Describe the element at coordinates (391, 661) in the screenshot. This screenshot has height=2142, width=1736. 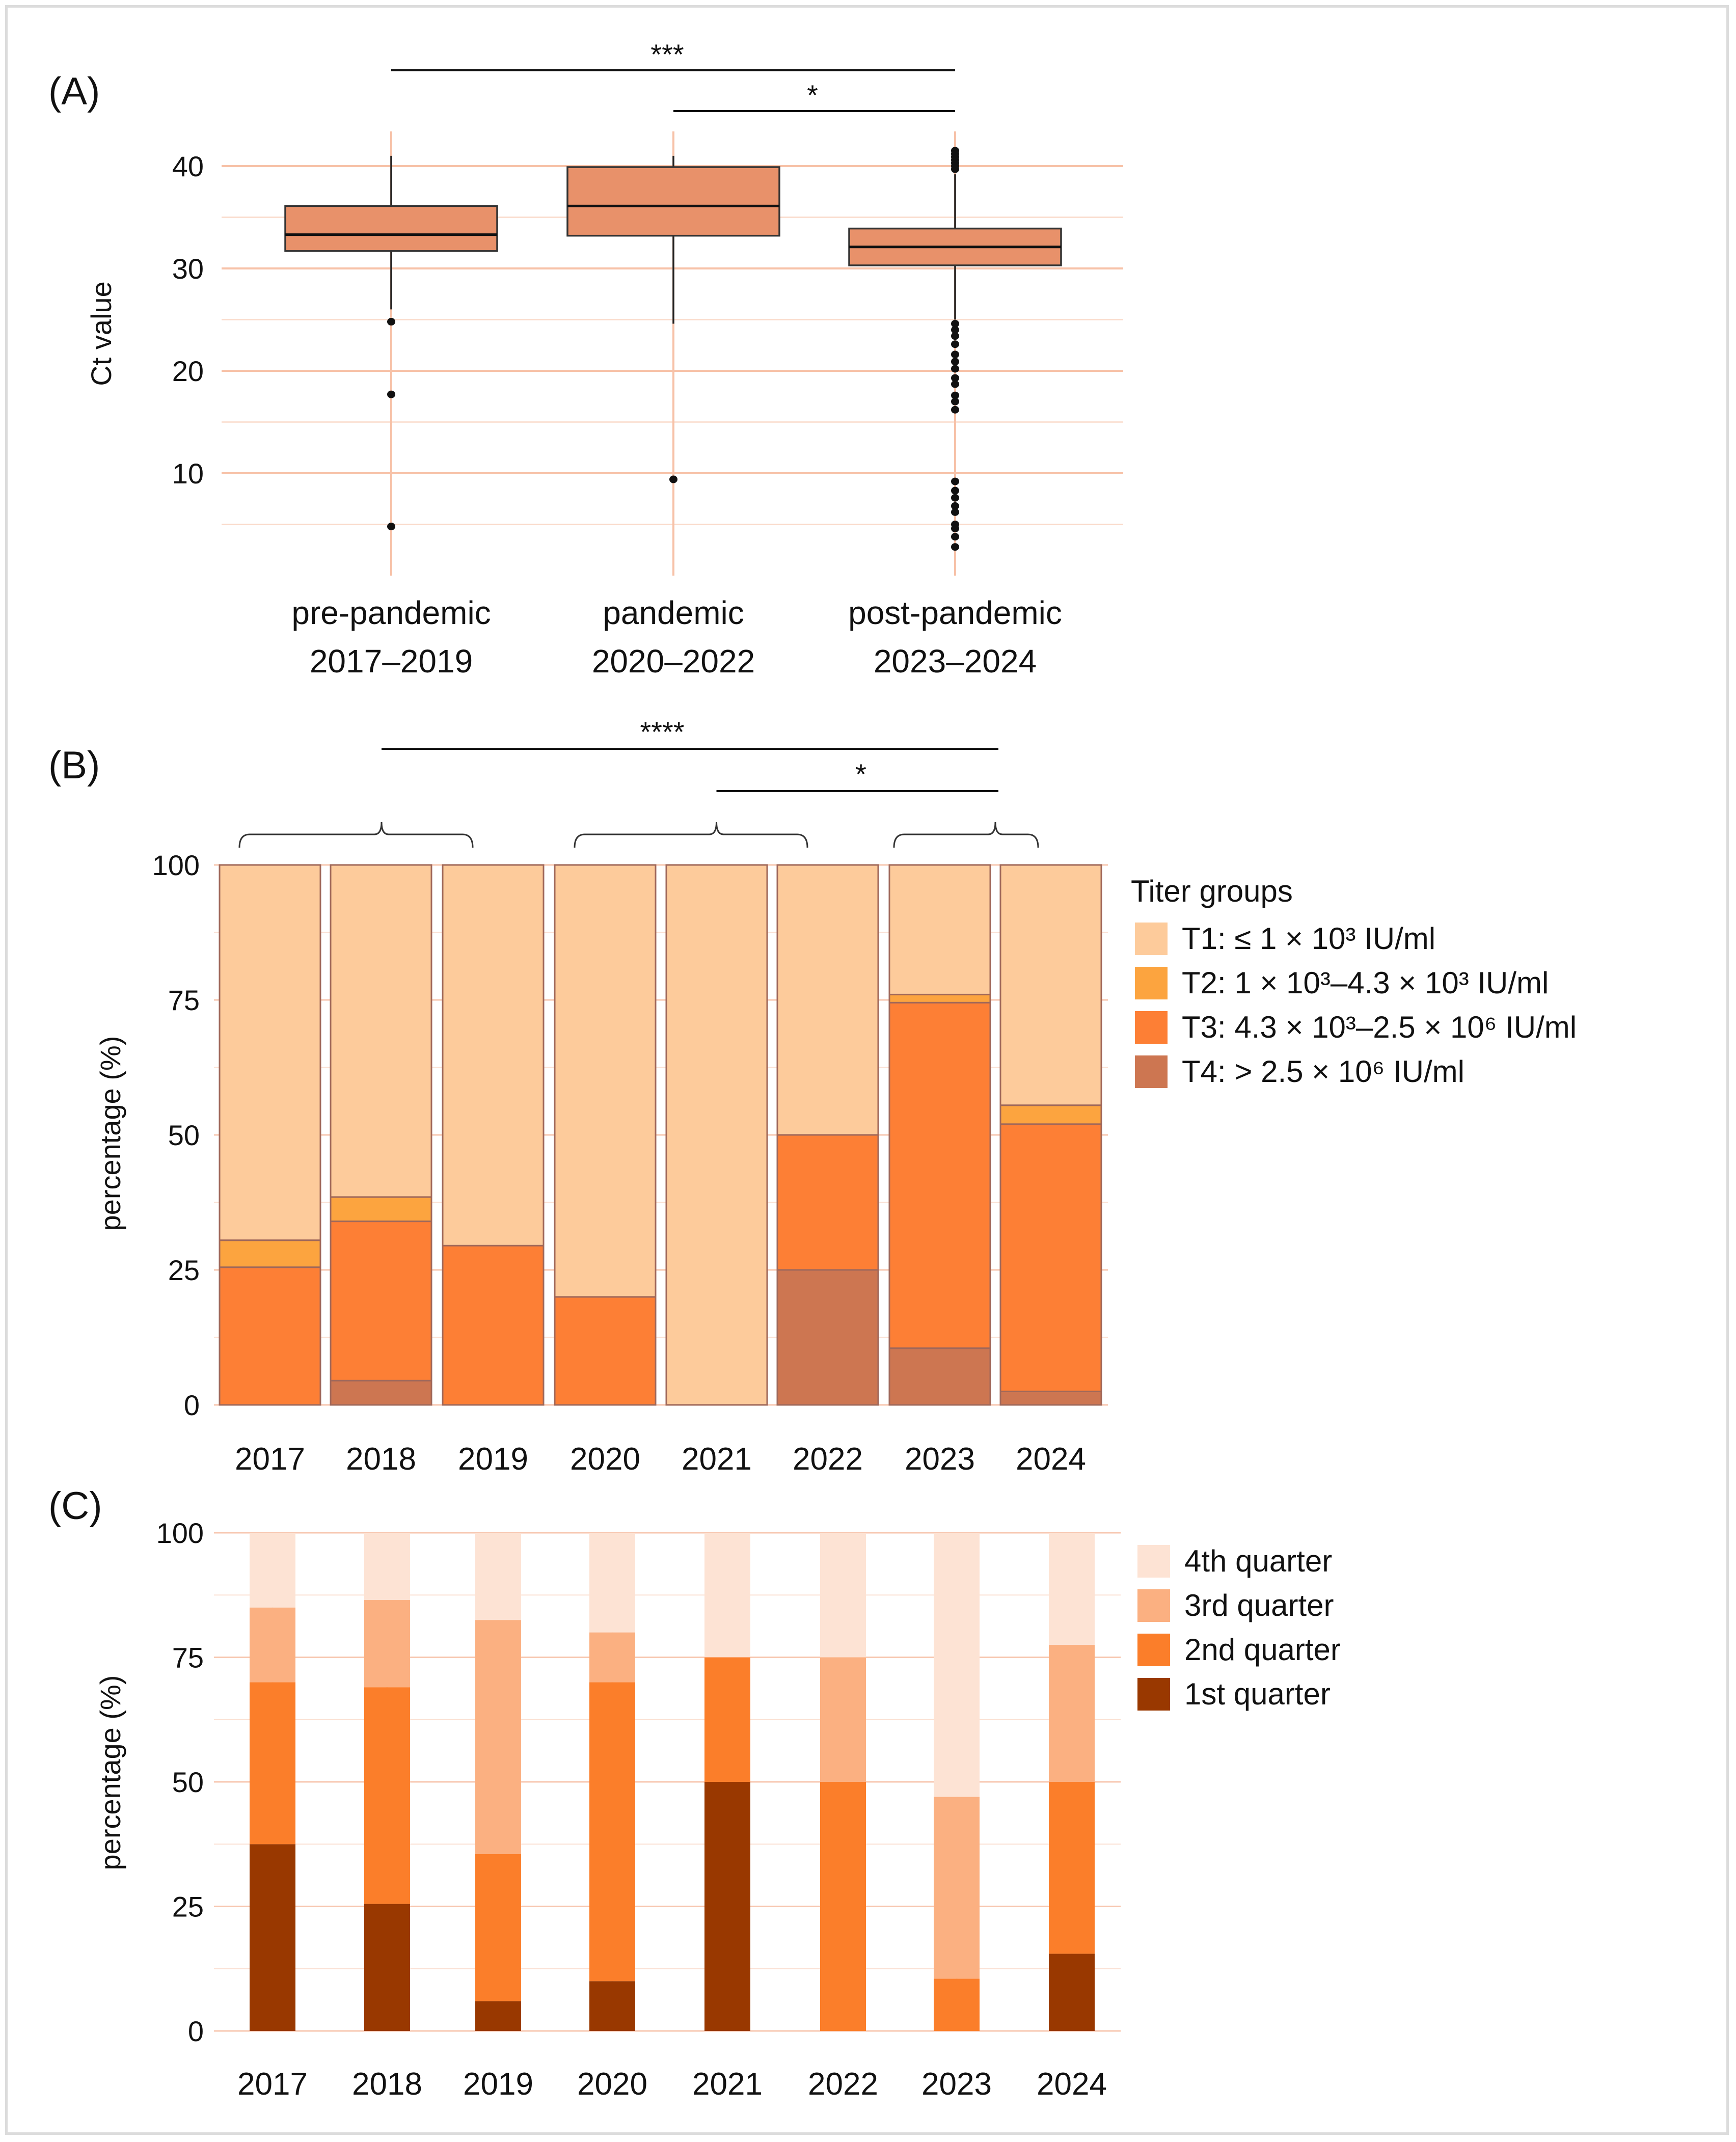
I see `x-category-label: 2017–2019` at that location.